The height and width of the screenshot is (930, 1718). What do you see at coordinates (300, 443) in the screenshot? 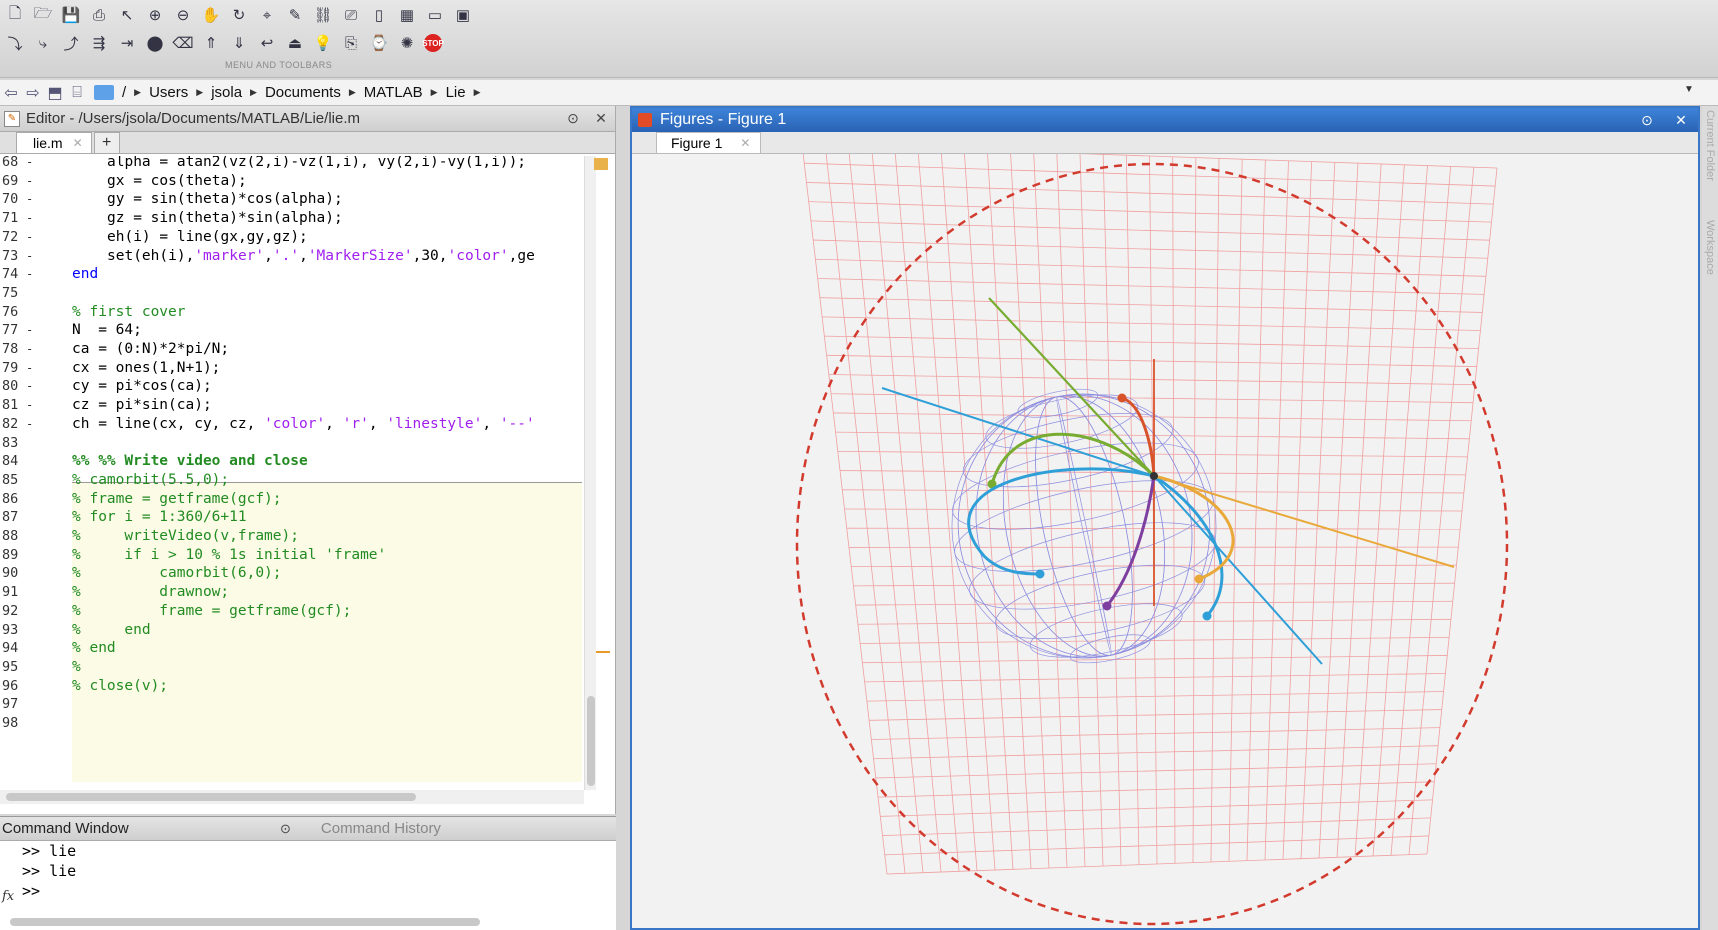
I see `code-line: 83` at bounding box center [300, 443].